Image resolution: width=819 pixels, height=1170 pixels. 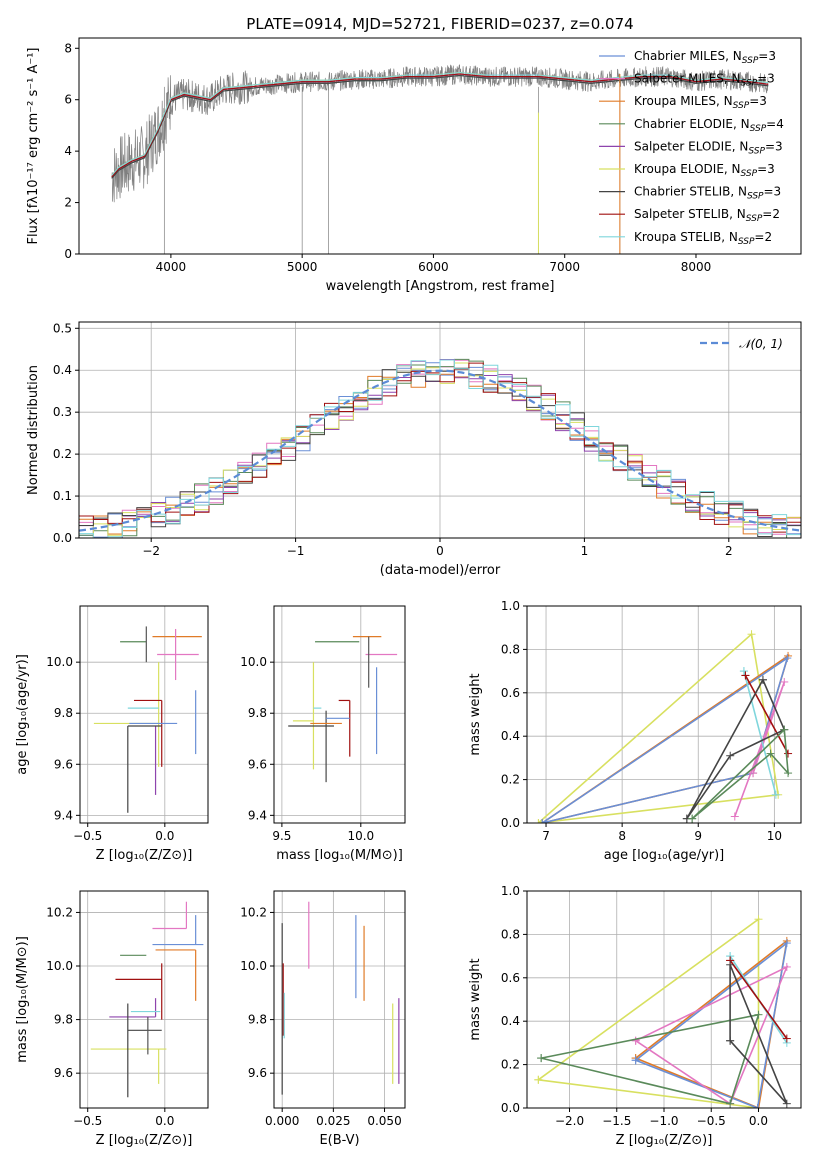 I want to click on x-tick-label: 9, so click(x=698, y=836).